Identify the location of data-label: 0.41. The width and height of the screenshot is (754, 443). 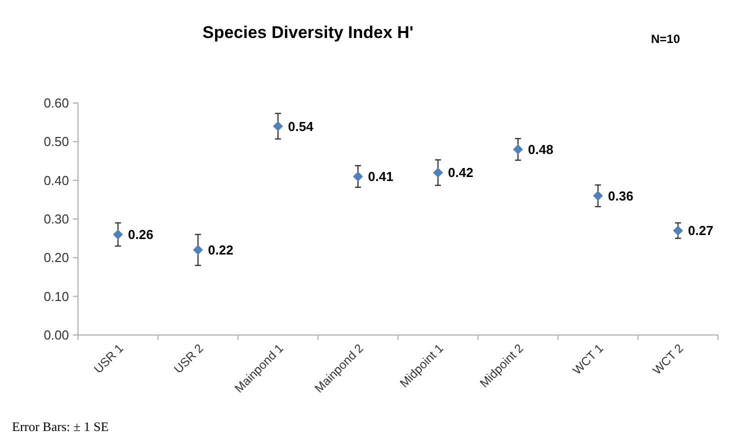
(381, 176).